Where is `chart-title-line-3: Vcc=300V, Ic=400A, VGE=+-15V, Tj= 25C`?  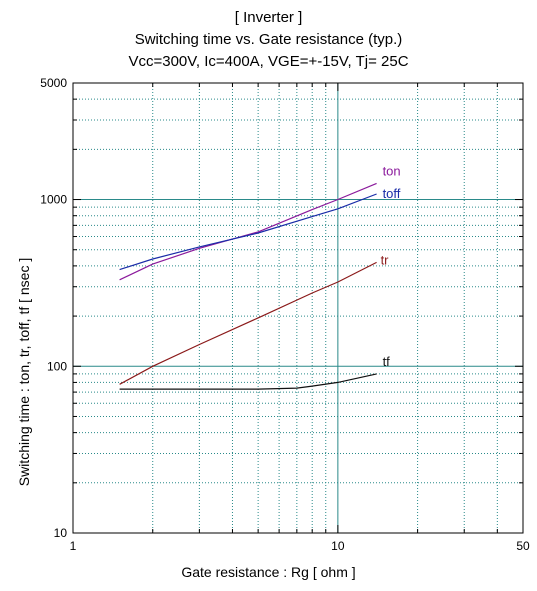
chart-title-line-3: Vcc=300V, Ic=400A, VGE=+-15V, Tj= 25C is located at coordinates (268, 61).